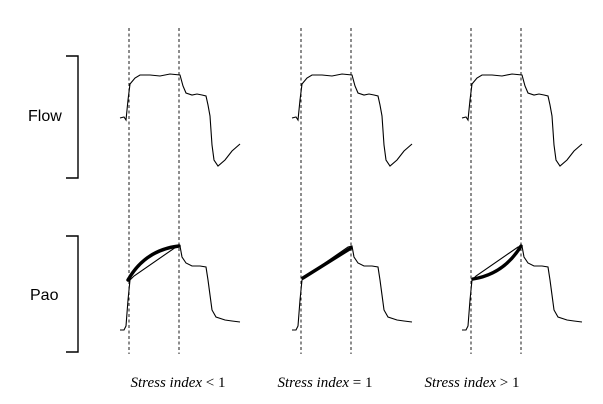  Describe the element at coordinates (72, 117) in the screenshot. I see `flow-bracket` at that location.